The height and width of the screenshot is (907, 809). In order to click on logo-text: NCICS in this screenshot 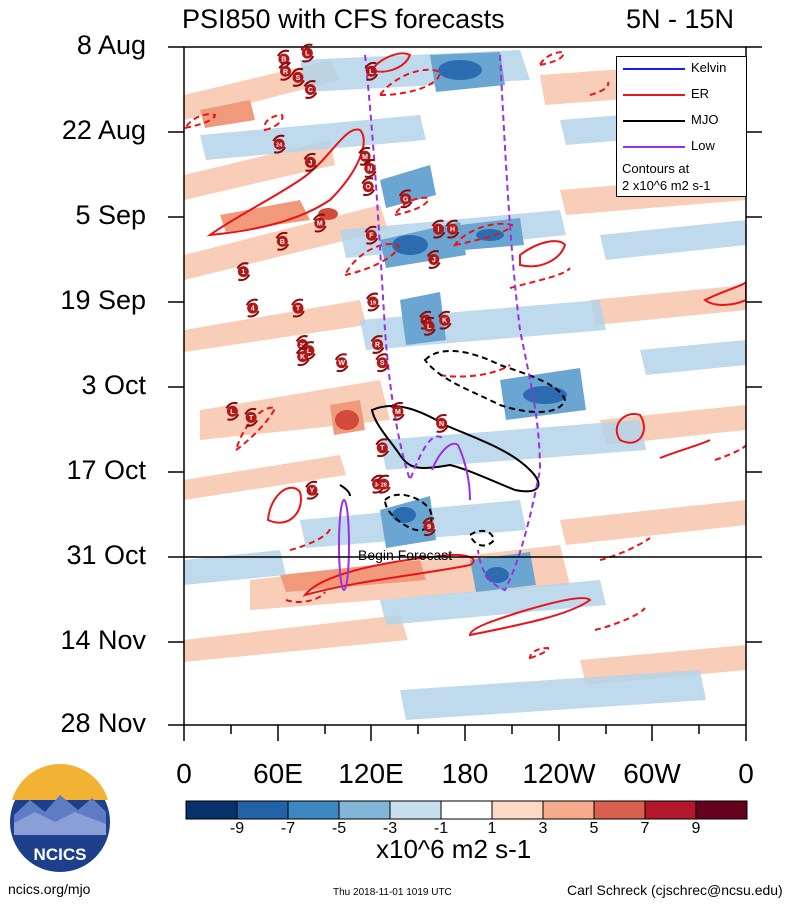, I will do `click(60, 854)`.